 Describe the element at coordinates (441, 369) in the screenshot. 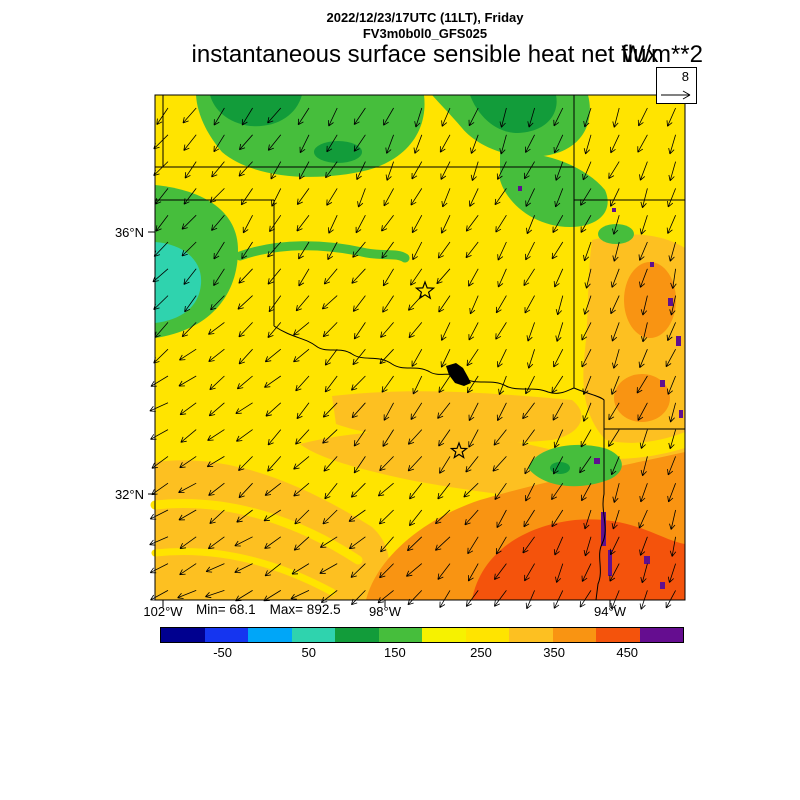

I see `city-star-markers` at that location.